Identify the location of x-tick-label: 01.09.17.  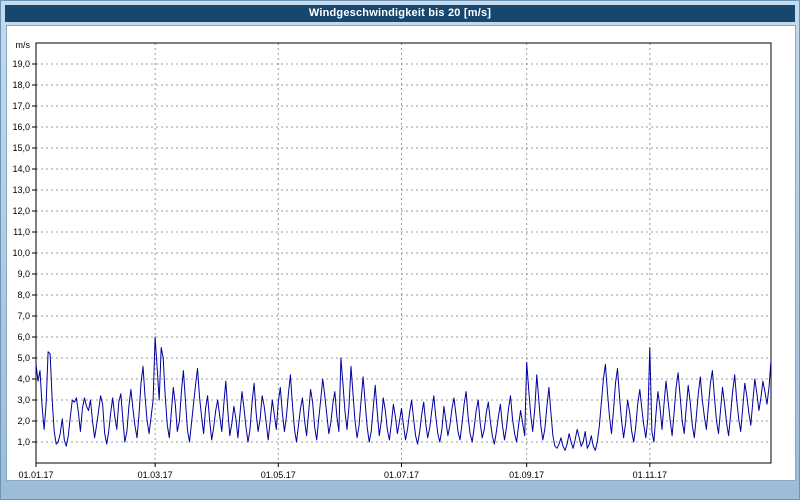
(526, 474).